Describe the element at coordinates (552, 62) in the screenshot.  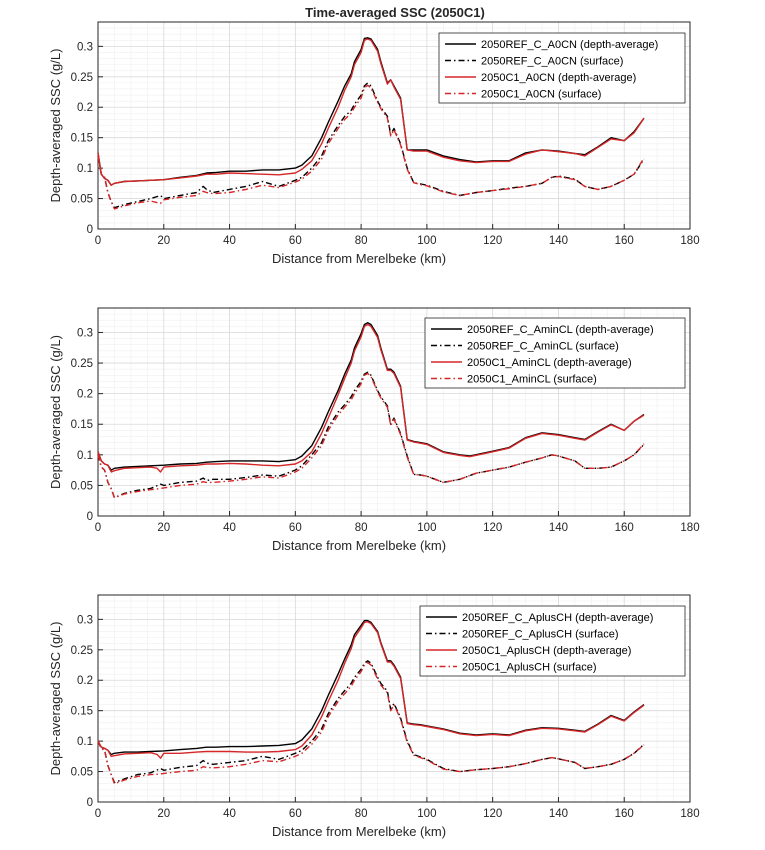
I see `legend-entry: 2050REF_C_A0CN (surface)` at that location.